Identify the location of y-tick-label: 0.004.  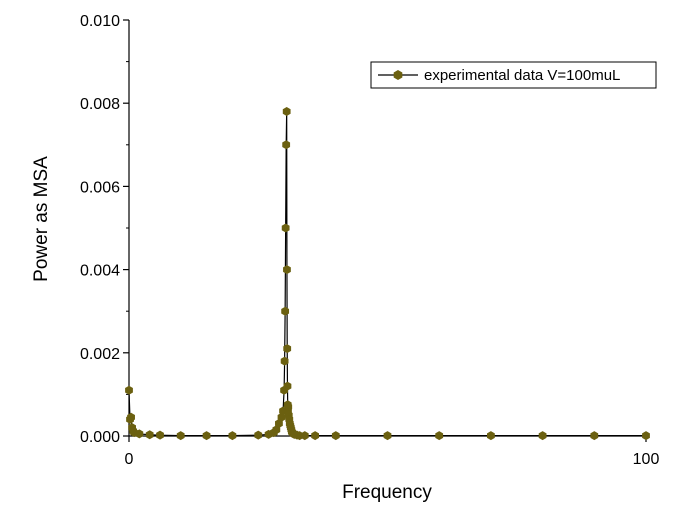
(100, 271).